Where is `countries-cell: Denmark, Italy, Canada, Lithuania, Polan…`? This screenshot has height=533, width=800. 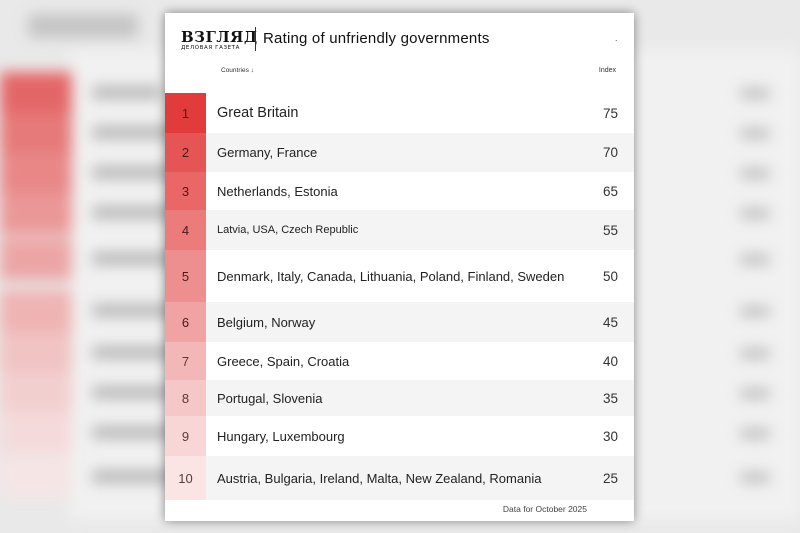
countries-cell: Denmark, Italy, Canada, Lithuania, Polan… is located at coordinates (391, 276).